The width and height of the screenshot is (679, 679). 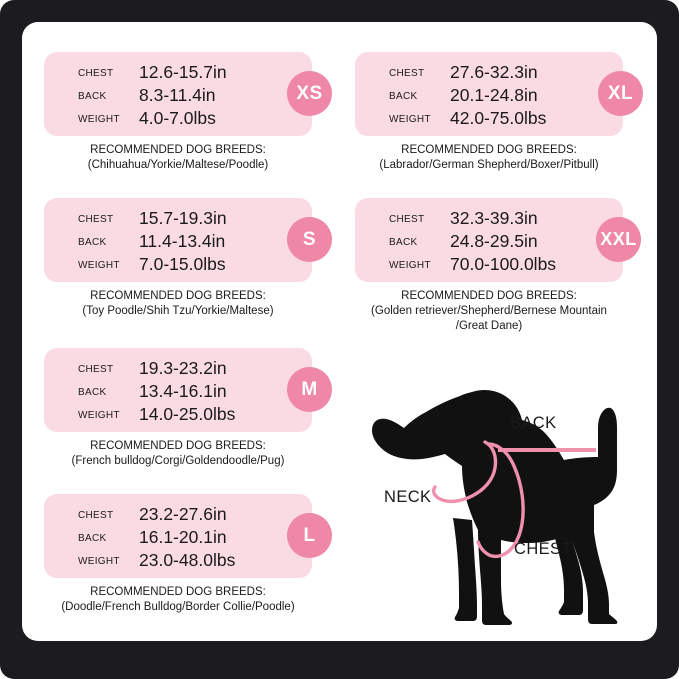 I want to click on dog-rear-leg-icon, so click(x=567, y=567).